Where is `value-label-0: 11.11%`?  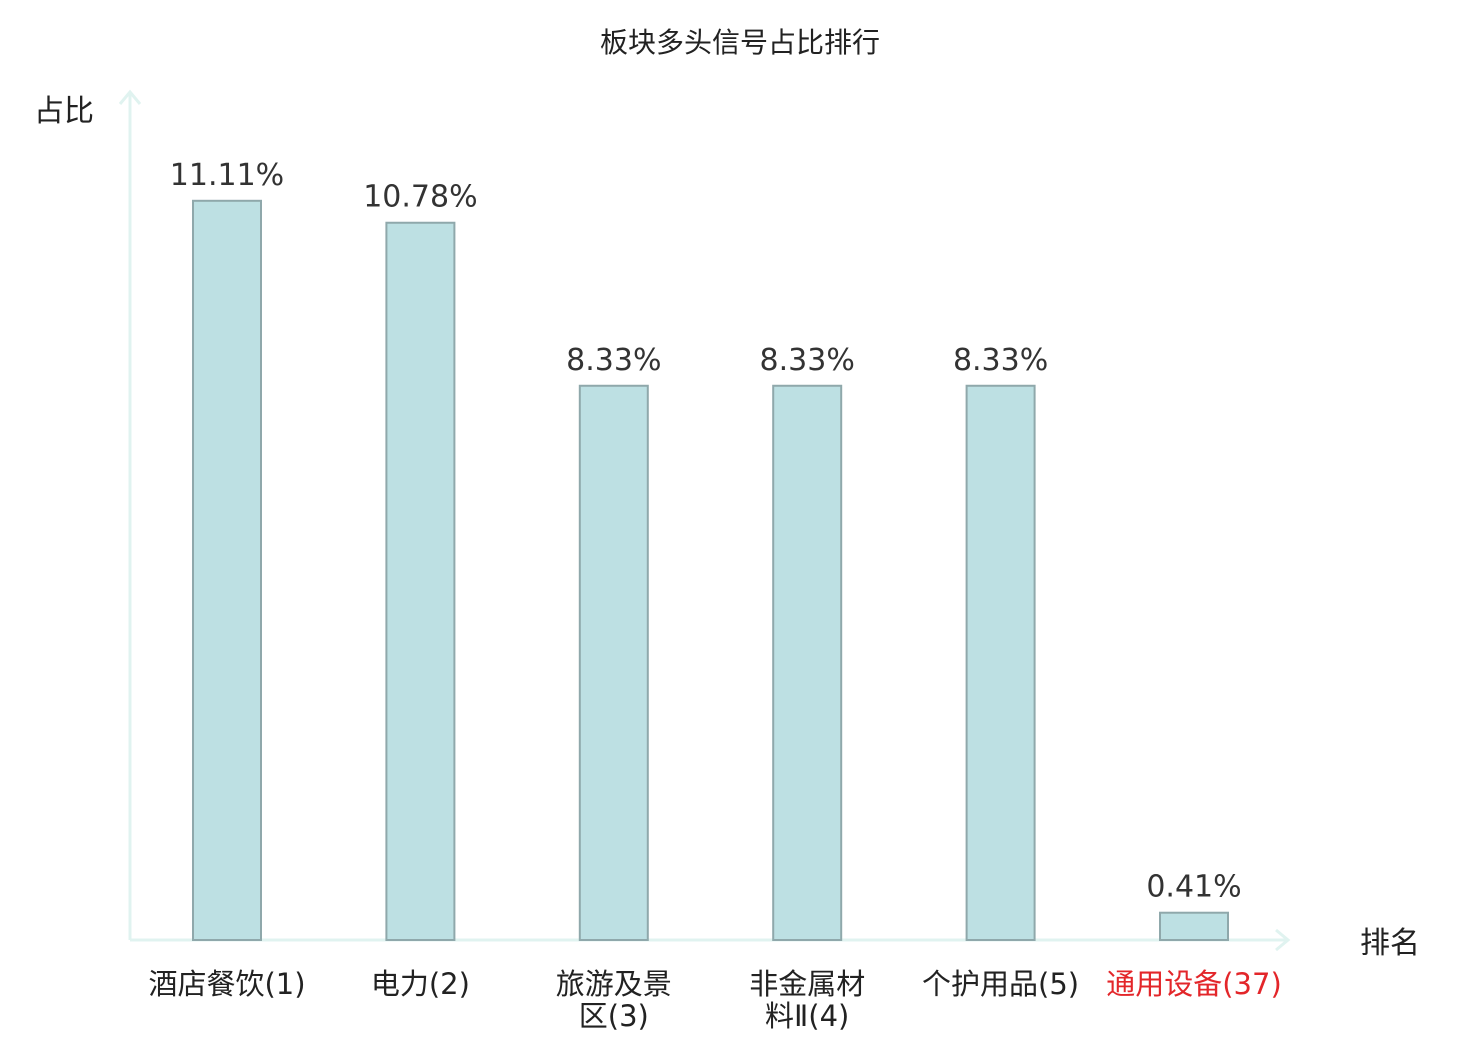
value-label-0: 11.11% is located at coordinates (227, 175).